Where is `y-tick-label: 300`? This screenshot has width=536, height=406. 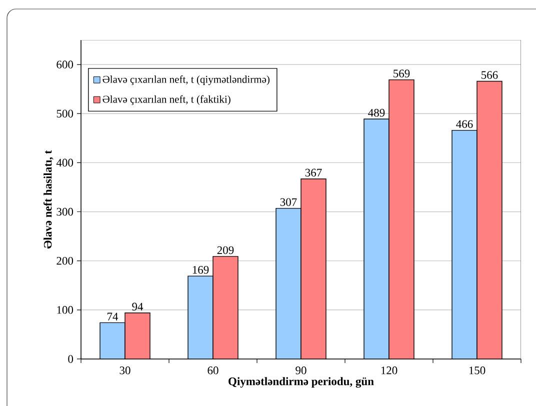
y-tick-label: 300 is located at coordinates (65, 212).